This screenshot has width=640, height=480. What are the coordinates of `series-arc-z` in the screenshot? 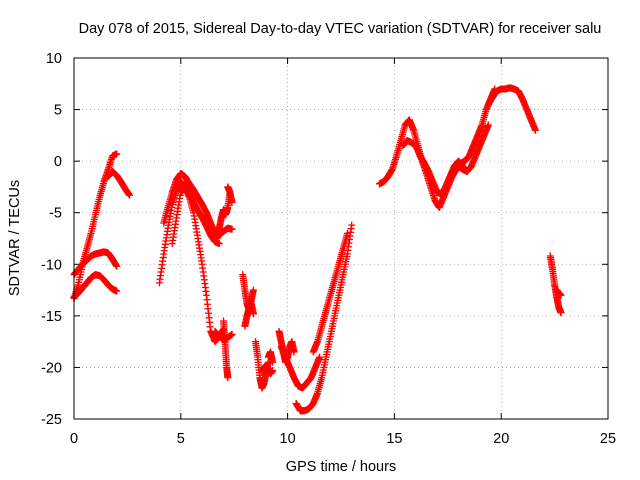 It's located at (559, 292).